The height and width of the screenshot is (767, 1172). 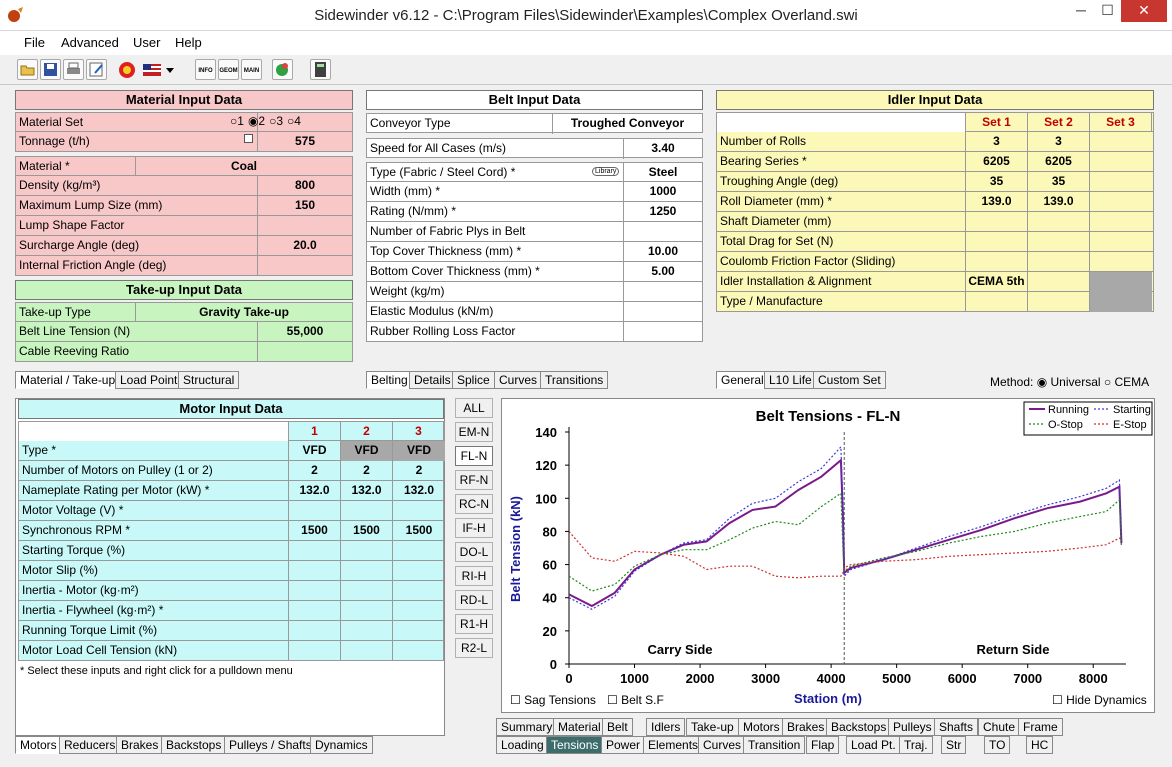 I want to click on sag-tensions-check: ☐ Sag Tensions, so click(x=553, y=700).